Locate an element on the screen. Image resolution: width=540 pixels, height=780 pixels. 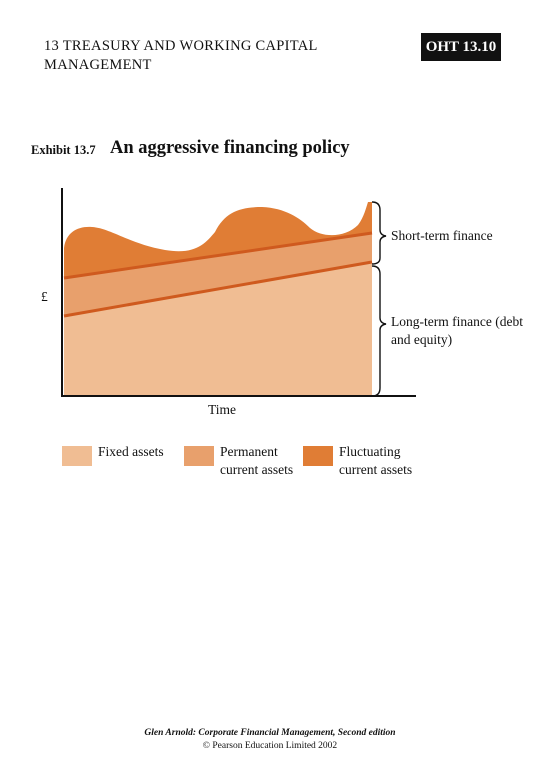
exhibit-title: An aggressive financing policy is located at coordinates (230, 148).